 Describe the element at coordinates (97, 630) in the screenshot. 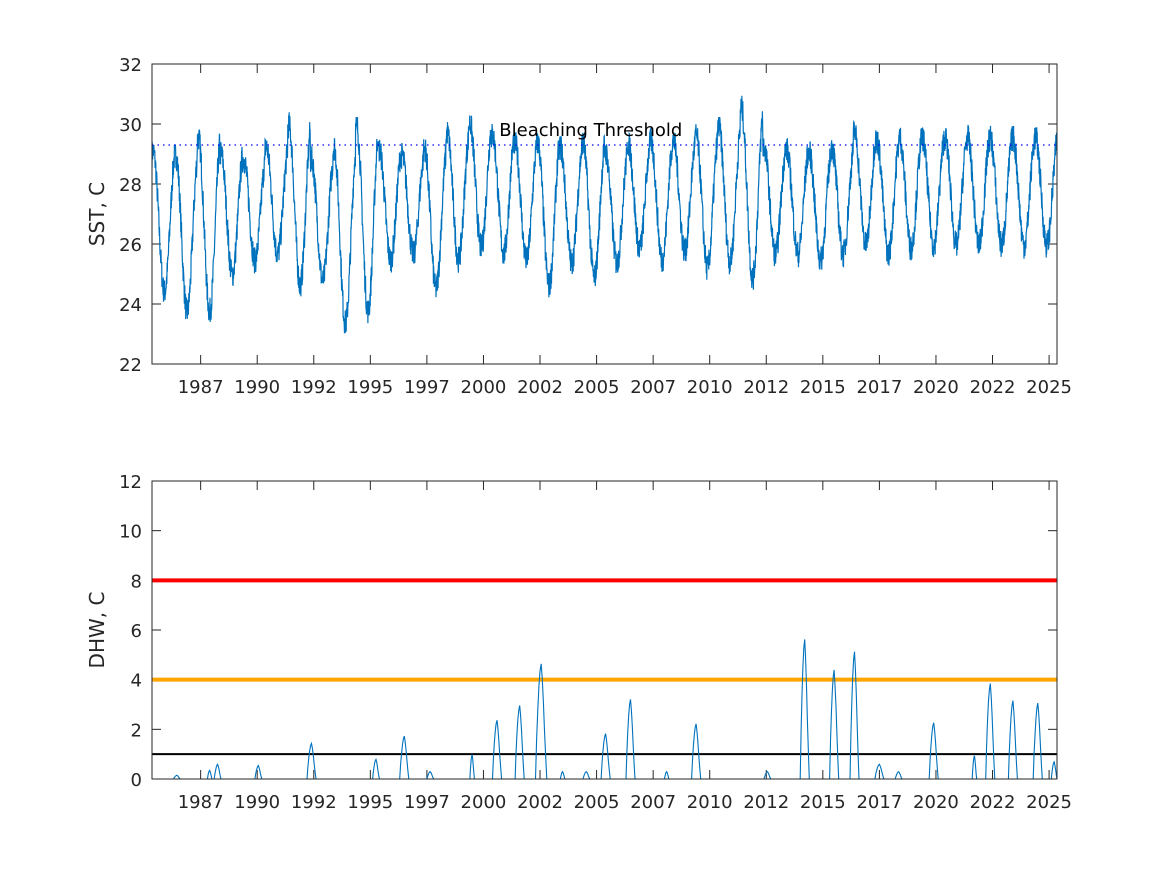

I see `dhw-y-axis-label: DHW, C` at that location.